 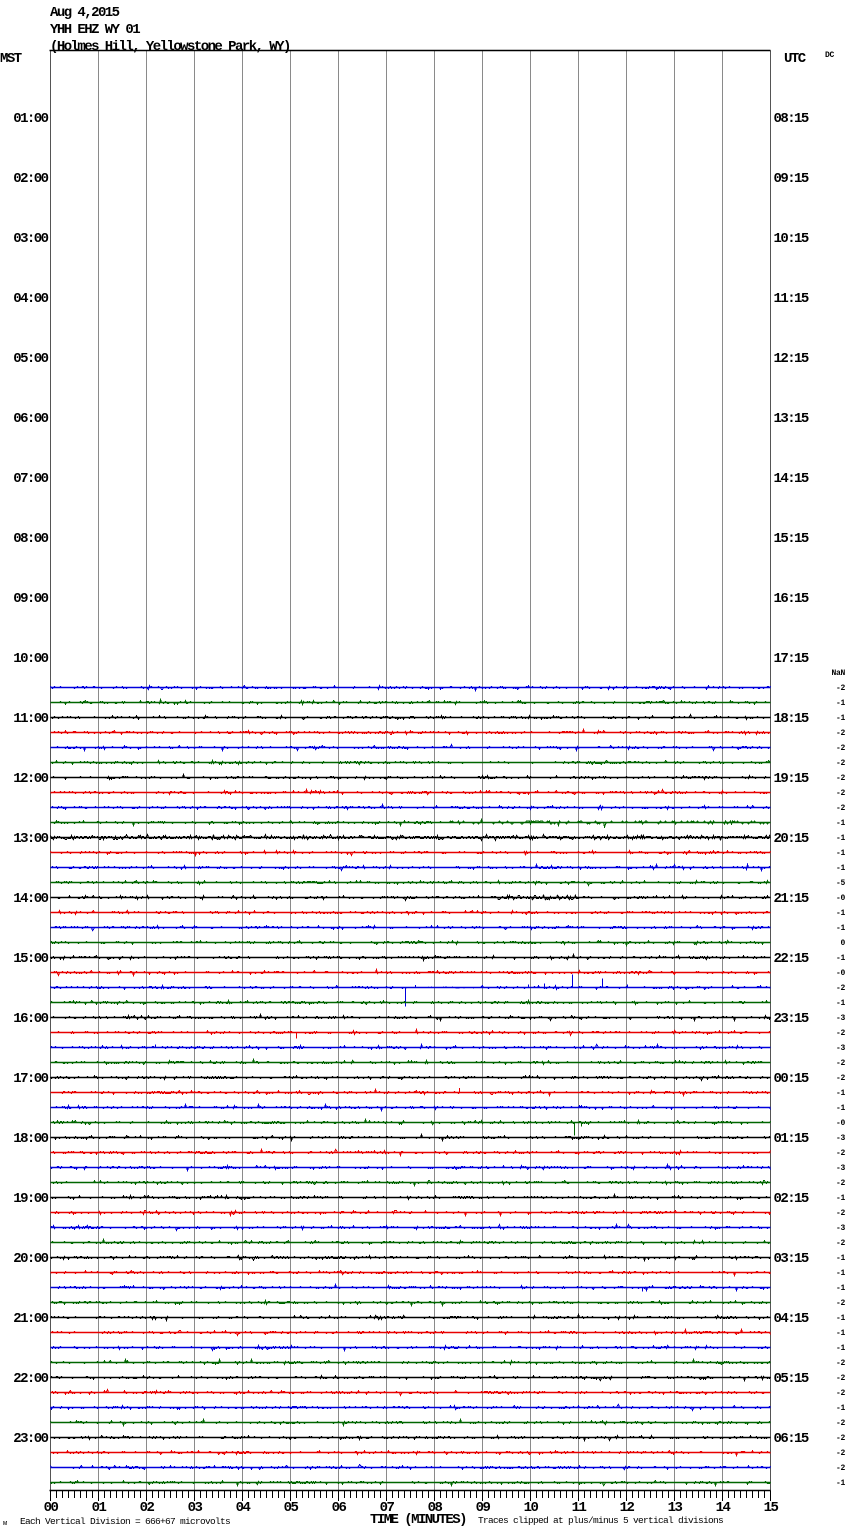 What do you see at coordinates (791, 1259) in the screenshot?
I see `svg-text: 03:15` at bounding box center [791, 1259].